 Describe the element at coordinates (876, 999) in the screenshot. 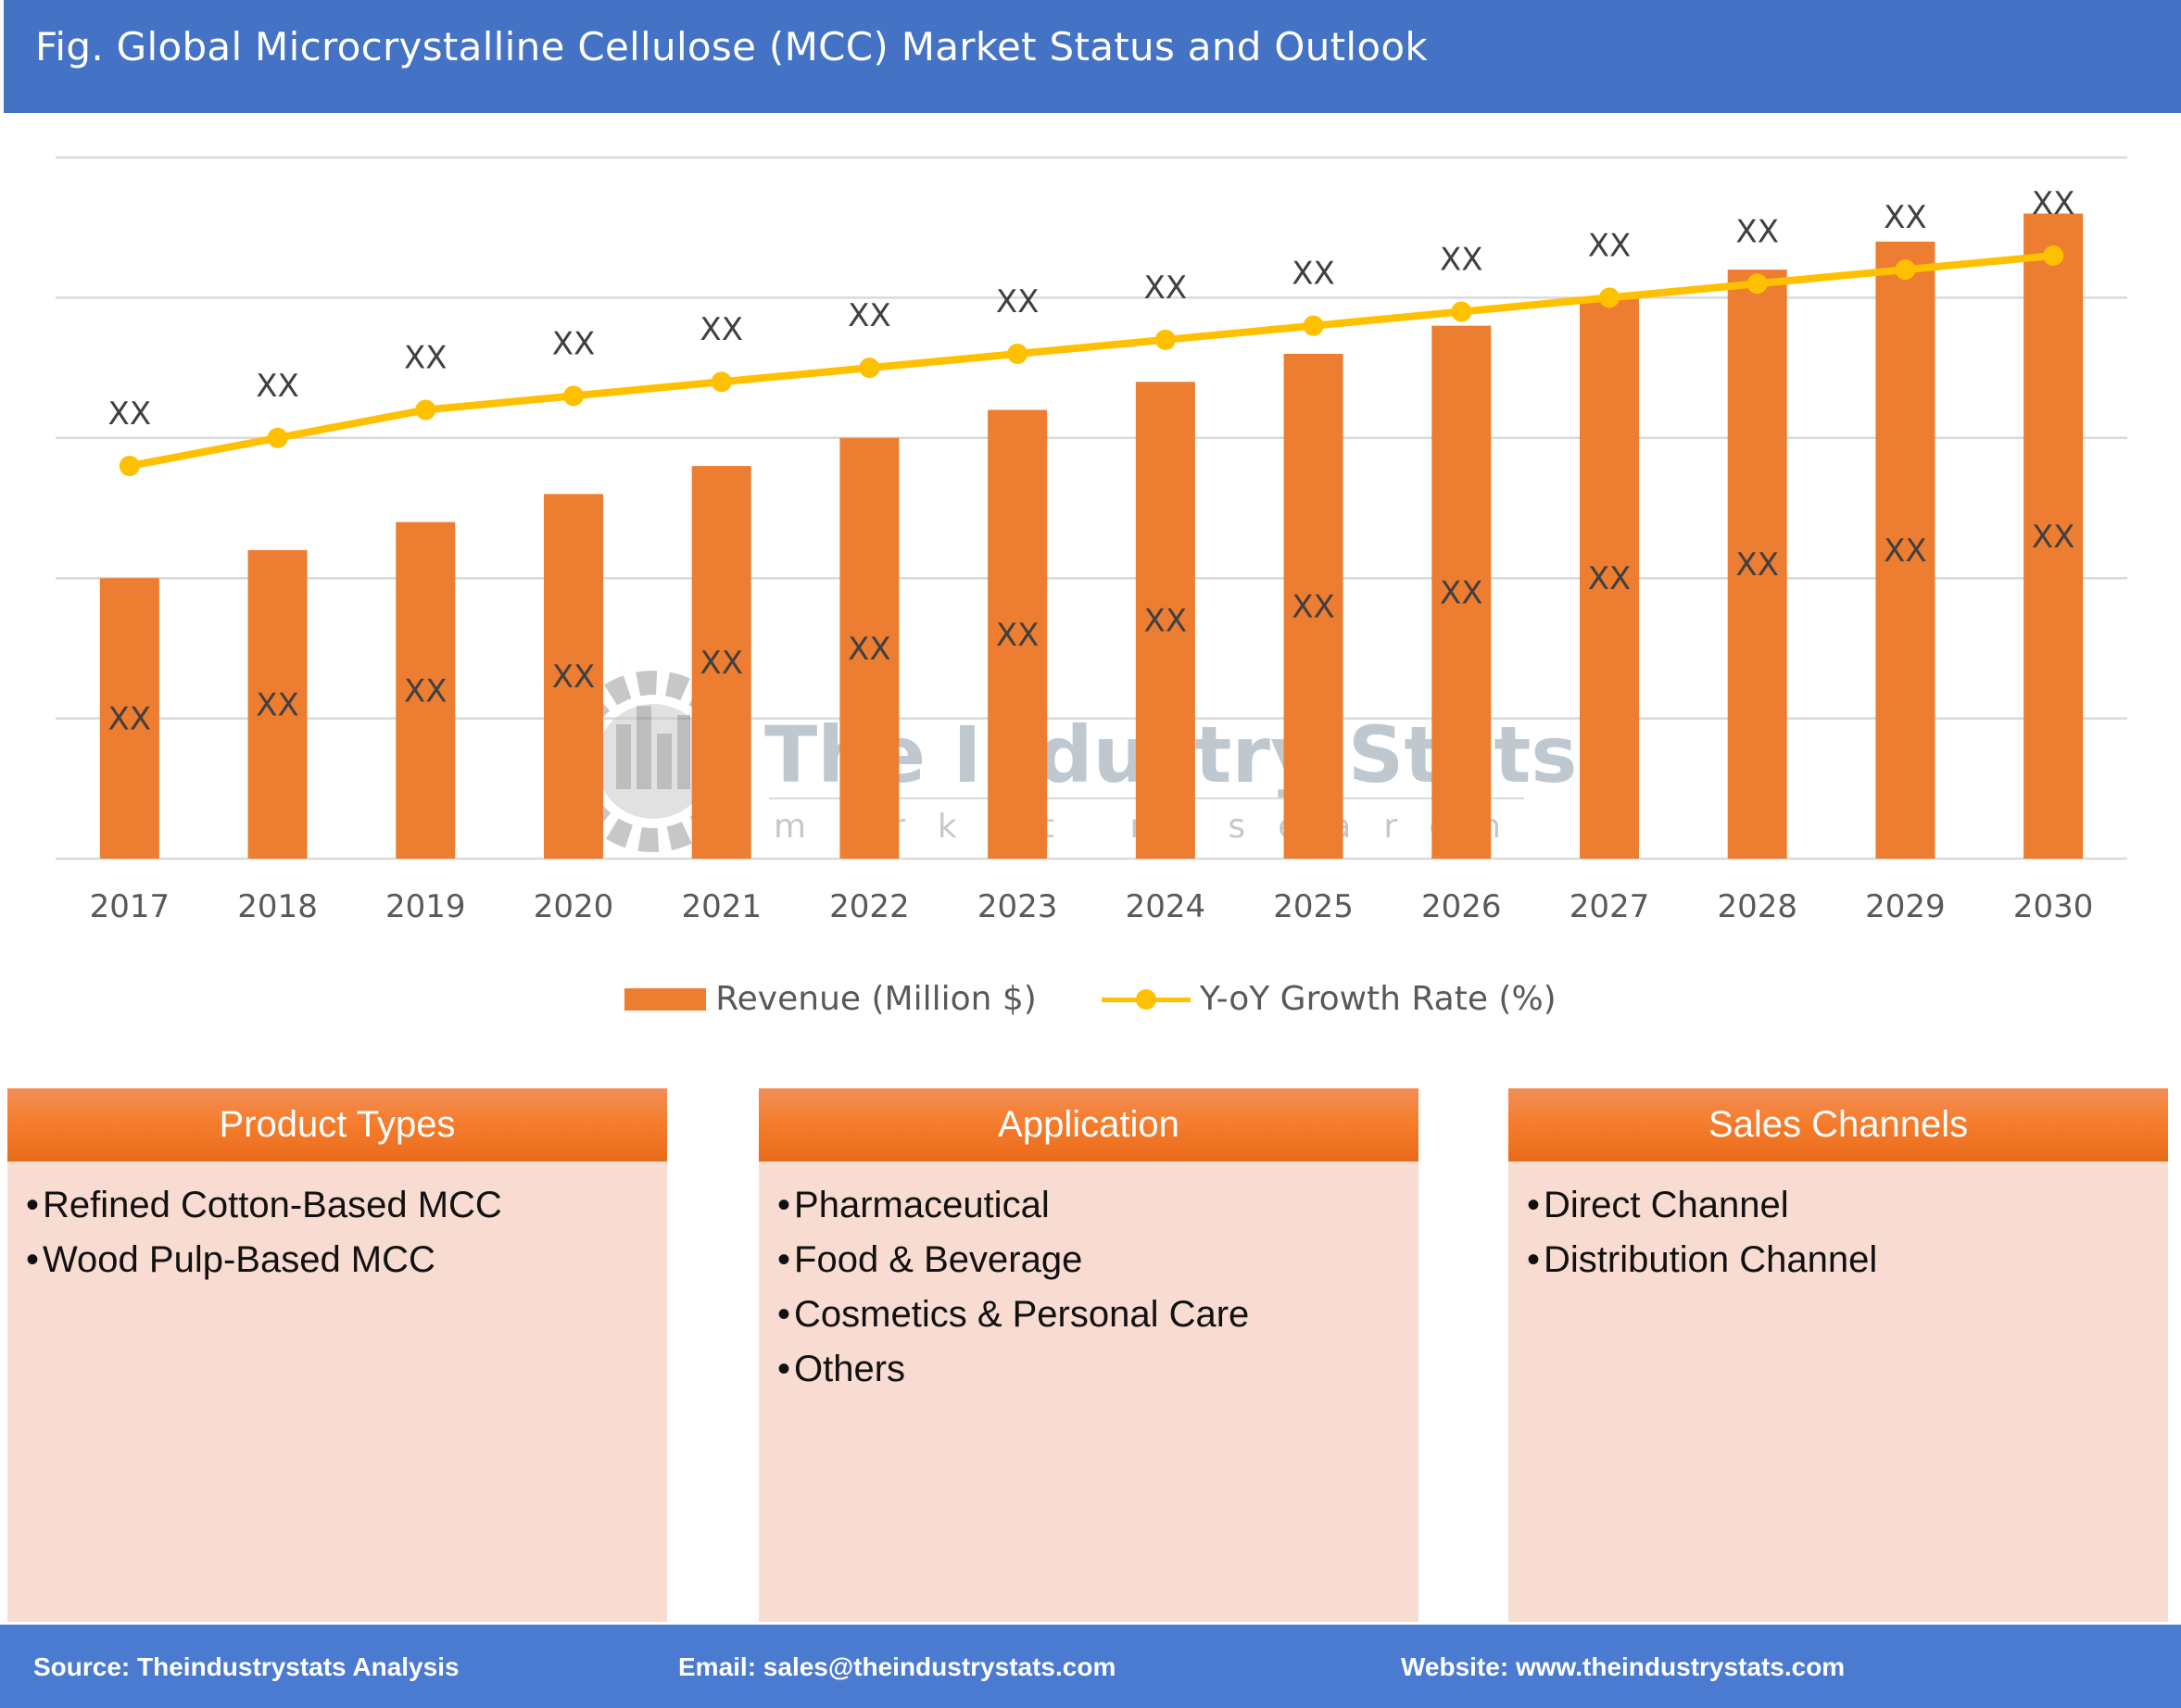

I see `legend-label-revenue: Revenue (Million $)` at that location.